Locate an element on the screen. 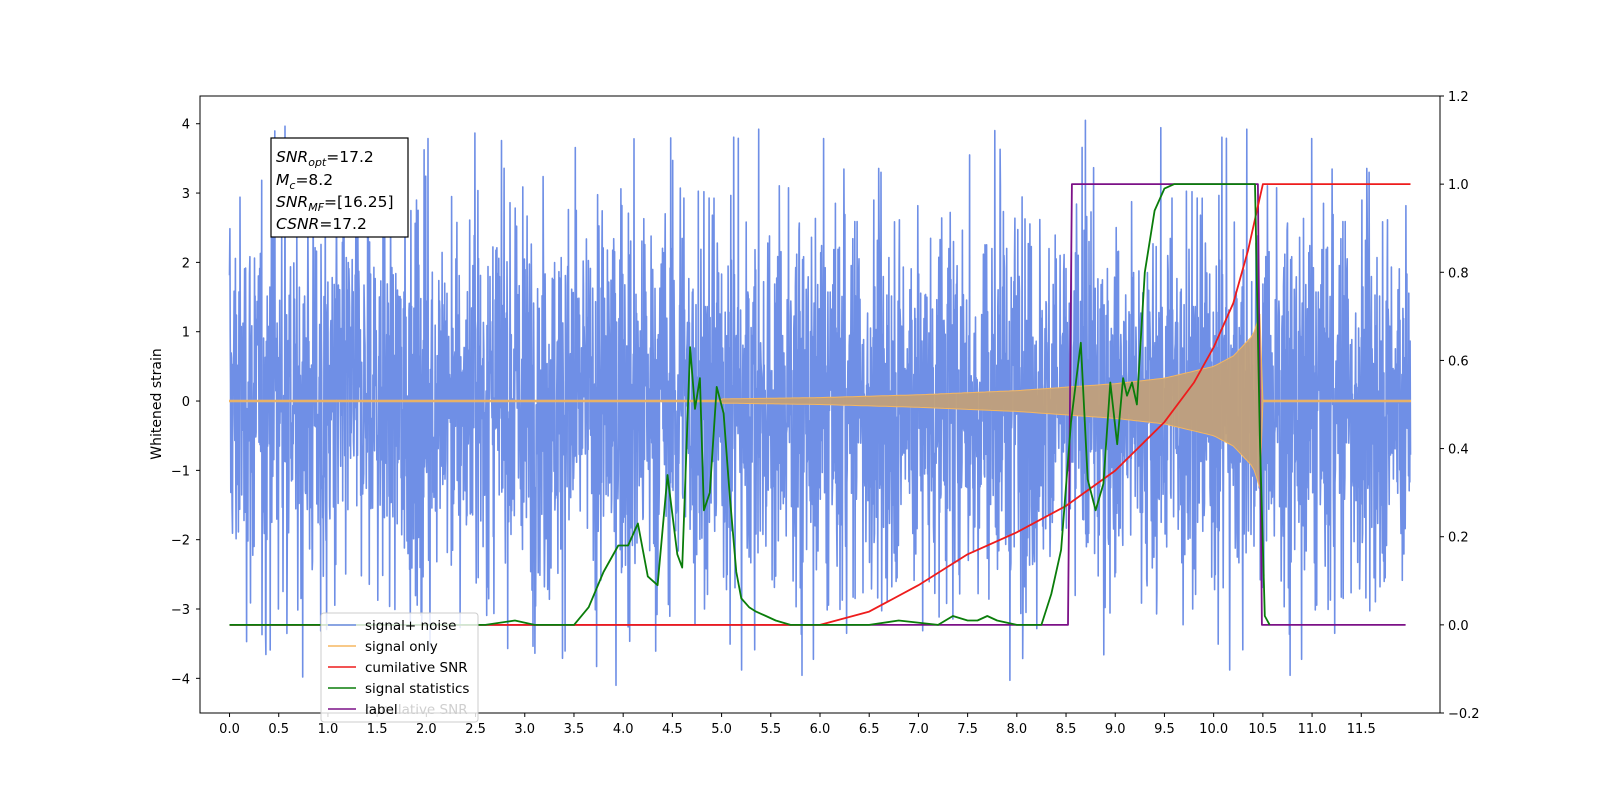 The image size is (1600, 800). x-tick-label: 11.5 is located at coordinates (1361, 729).